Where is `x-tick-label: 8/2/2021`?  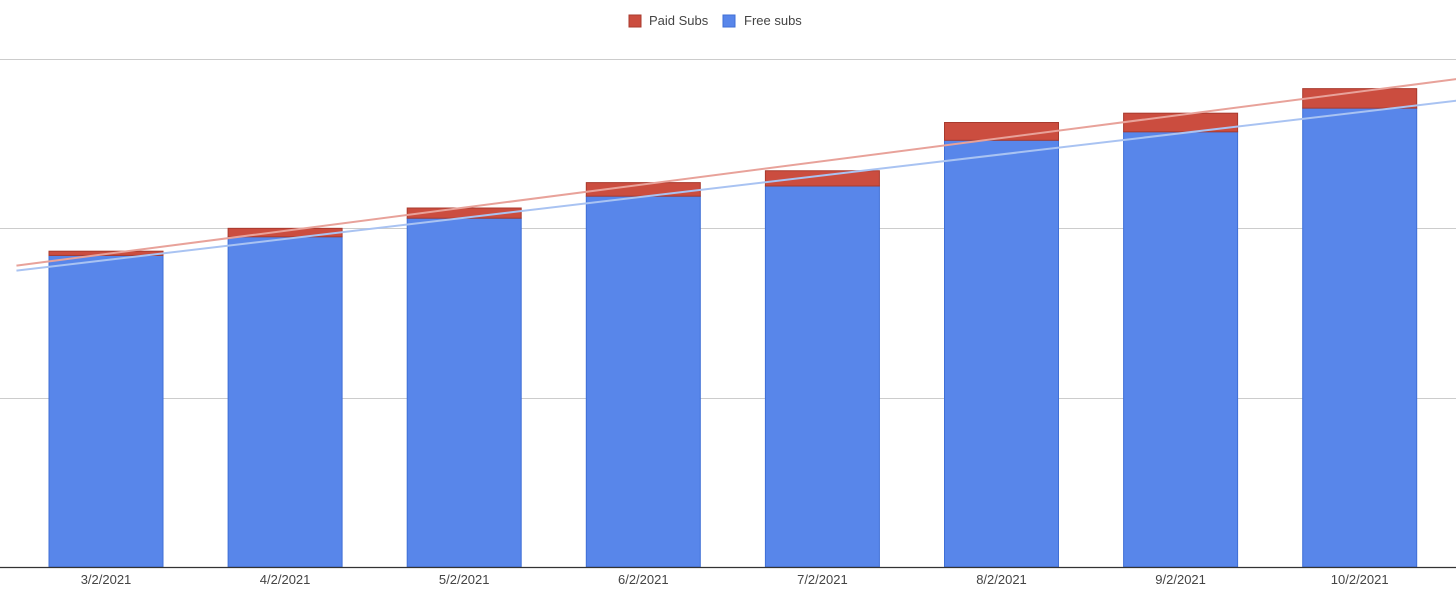 x-tick-label: 8/2/2021 is located at coordinates (1001, 579).